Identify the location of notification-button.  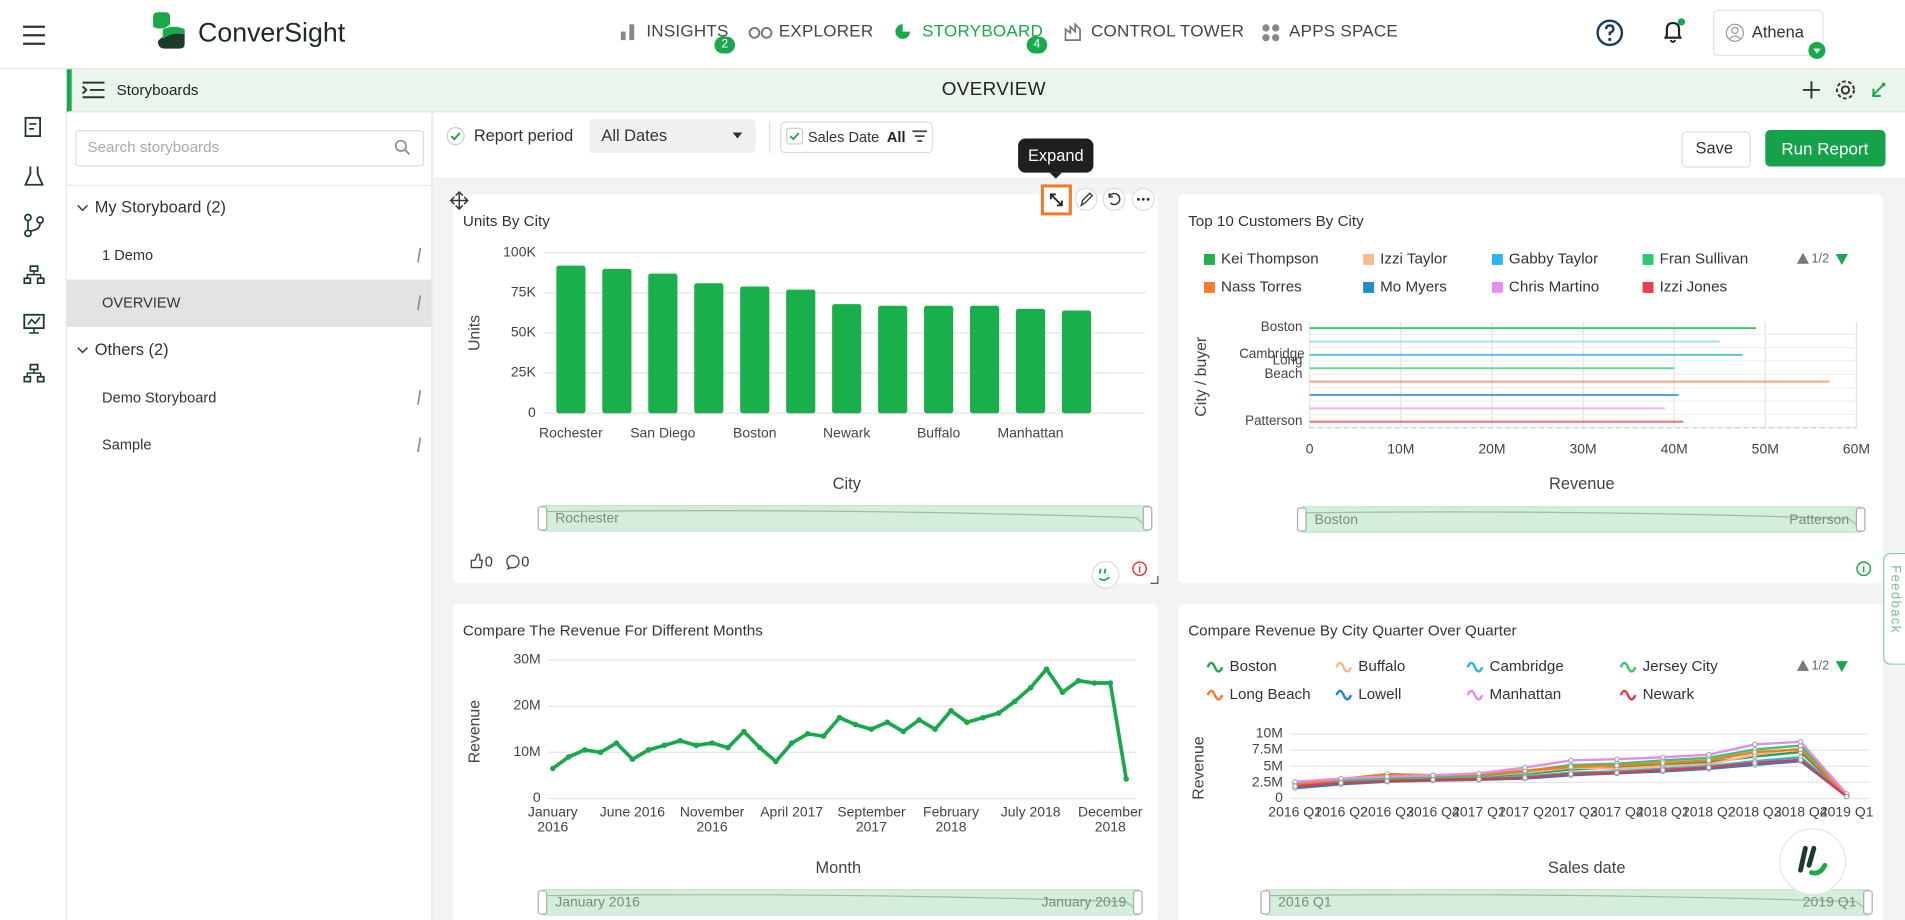
(1674, 31).